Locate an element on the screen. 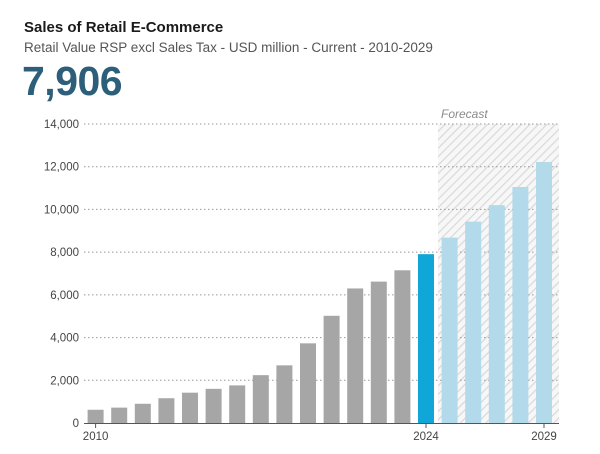 The height and width of the screenshot is (454, 600). bar-2011 is located at coordinates (119, 415).